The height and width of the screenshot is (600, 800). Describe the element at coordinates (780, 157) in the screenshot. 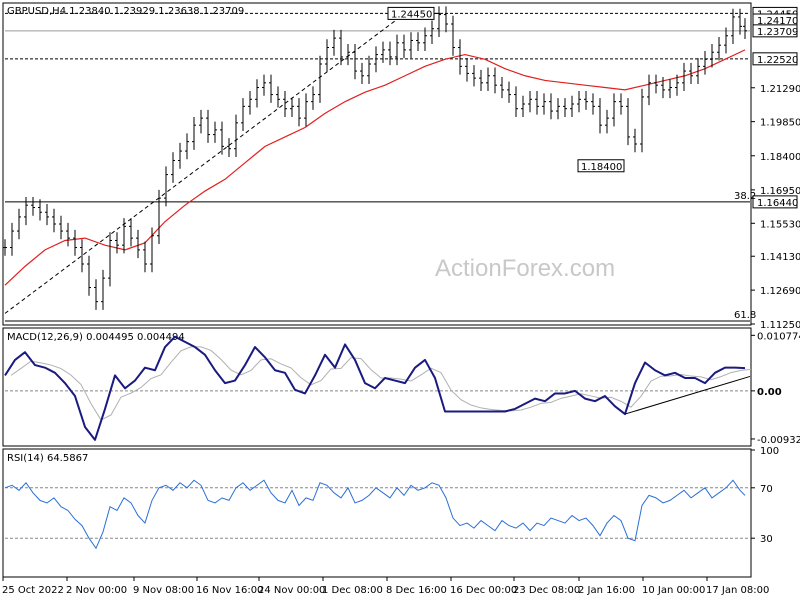

I see `price-tick-label: 1.18400` at that location.